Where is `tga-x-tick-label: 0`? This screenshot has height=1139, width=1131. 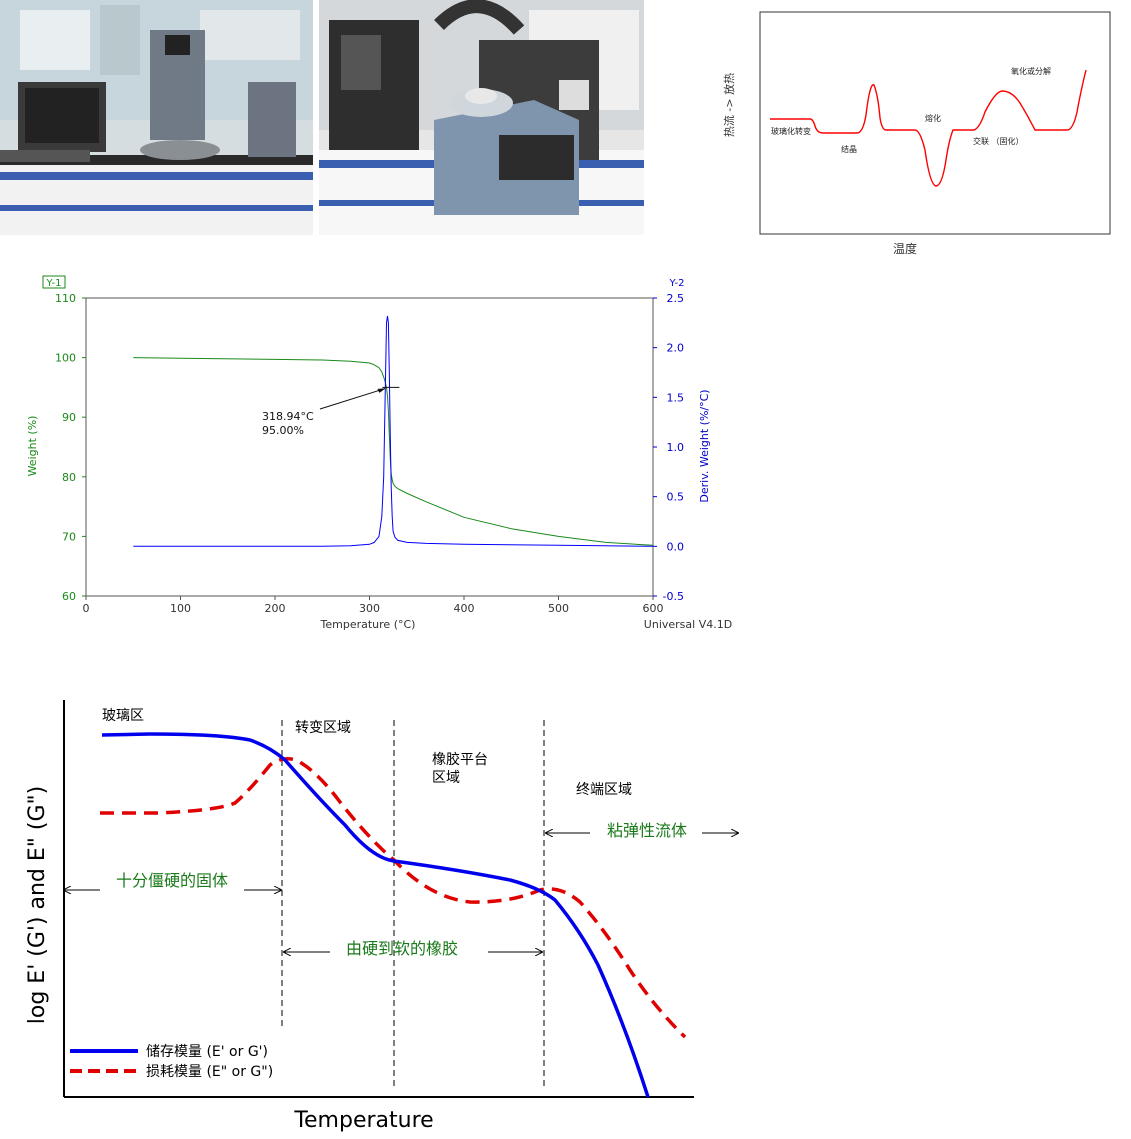 tga-x-tick-label: 0 is located at coordinates (86, 608).